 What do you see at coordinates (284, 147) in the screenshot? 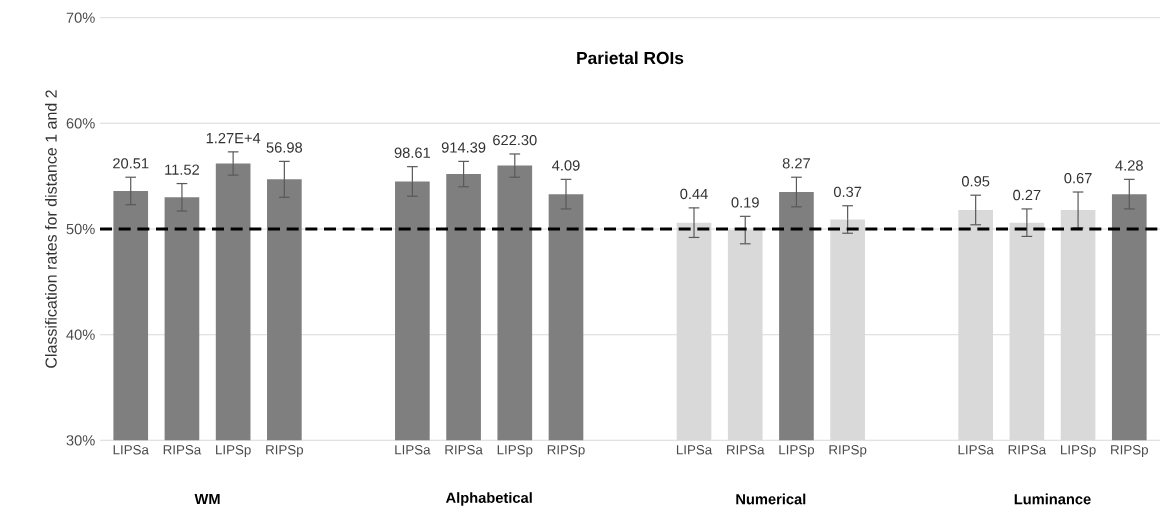
I see `annotation: 56.98` at bounding box center [284, 147].